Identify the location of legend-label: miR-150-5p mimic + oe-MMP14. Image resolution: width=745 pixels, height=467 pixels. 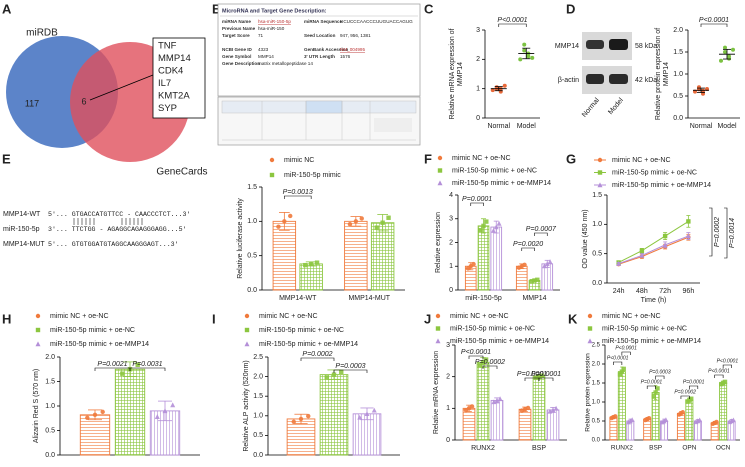
(501, 183).